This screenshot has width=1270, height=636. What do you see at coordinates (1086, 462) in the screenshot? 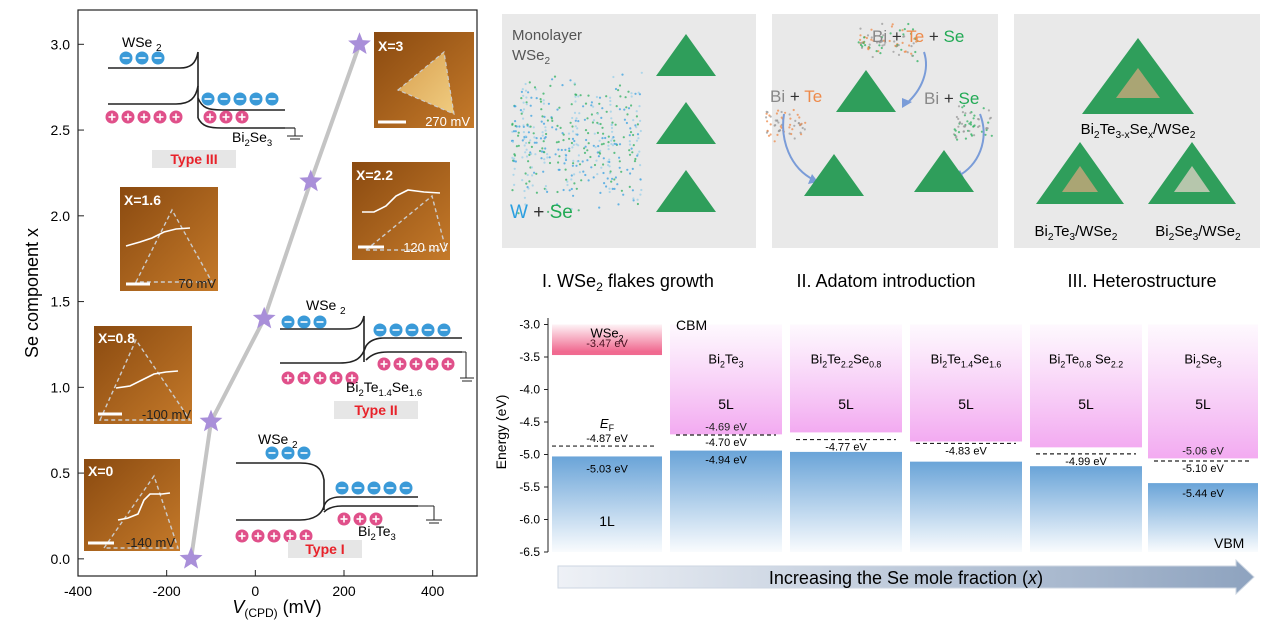
I see `fermi-value: -4.99 eV` at bounding box center [1086, 462].